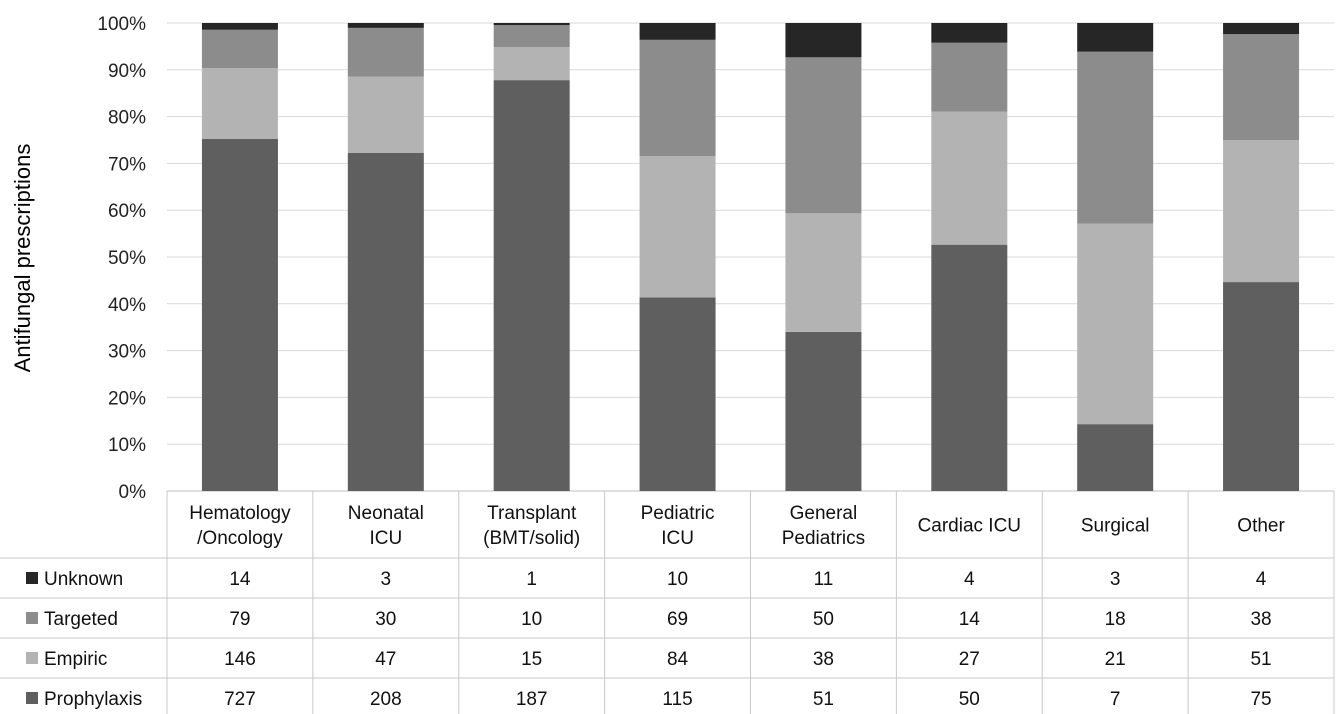  I want to click on y-tick-label: 50%, so click(127, 258).